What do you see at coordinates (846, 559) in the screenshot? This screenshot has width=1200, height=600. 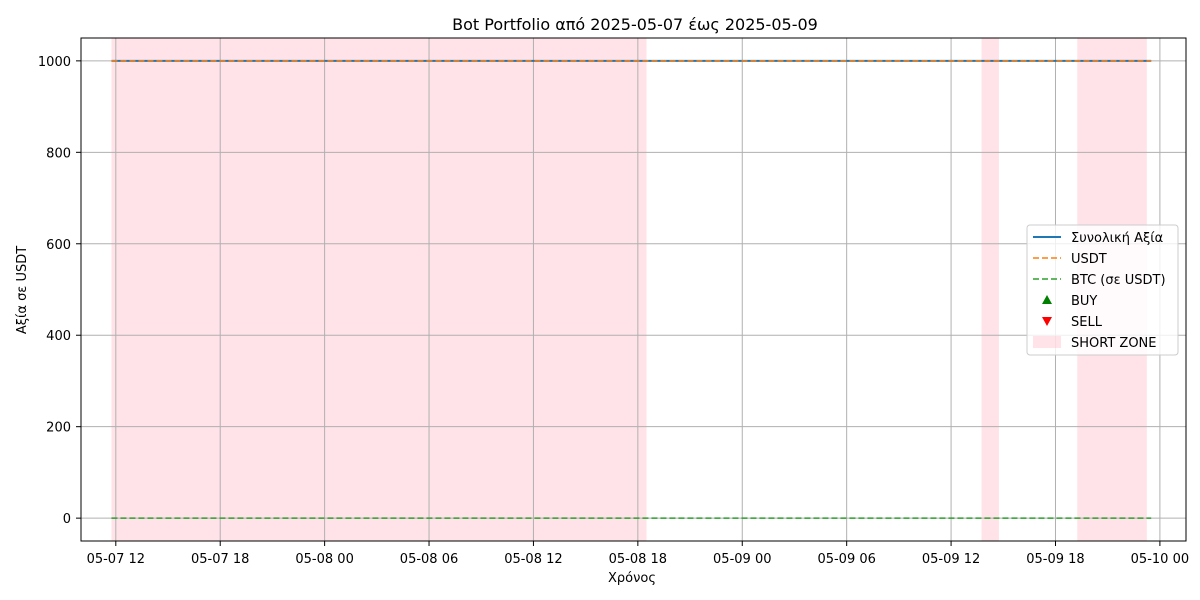 I see `x-tick-label-7: 05-09 06` at bounding box center [846, 559].